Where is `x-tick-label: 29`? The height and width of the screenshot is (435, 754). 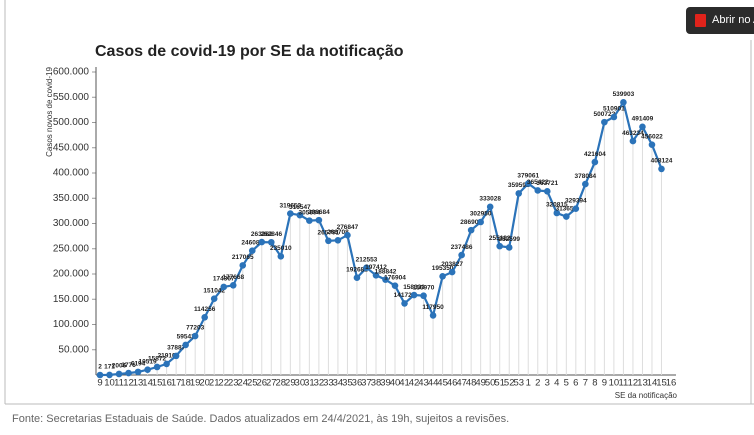 x-tick-label: 29 is located at coordinates (290, 383).